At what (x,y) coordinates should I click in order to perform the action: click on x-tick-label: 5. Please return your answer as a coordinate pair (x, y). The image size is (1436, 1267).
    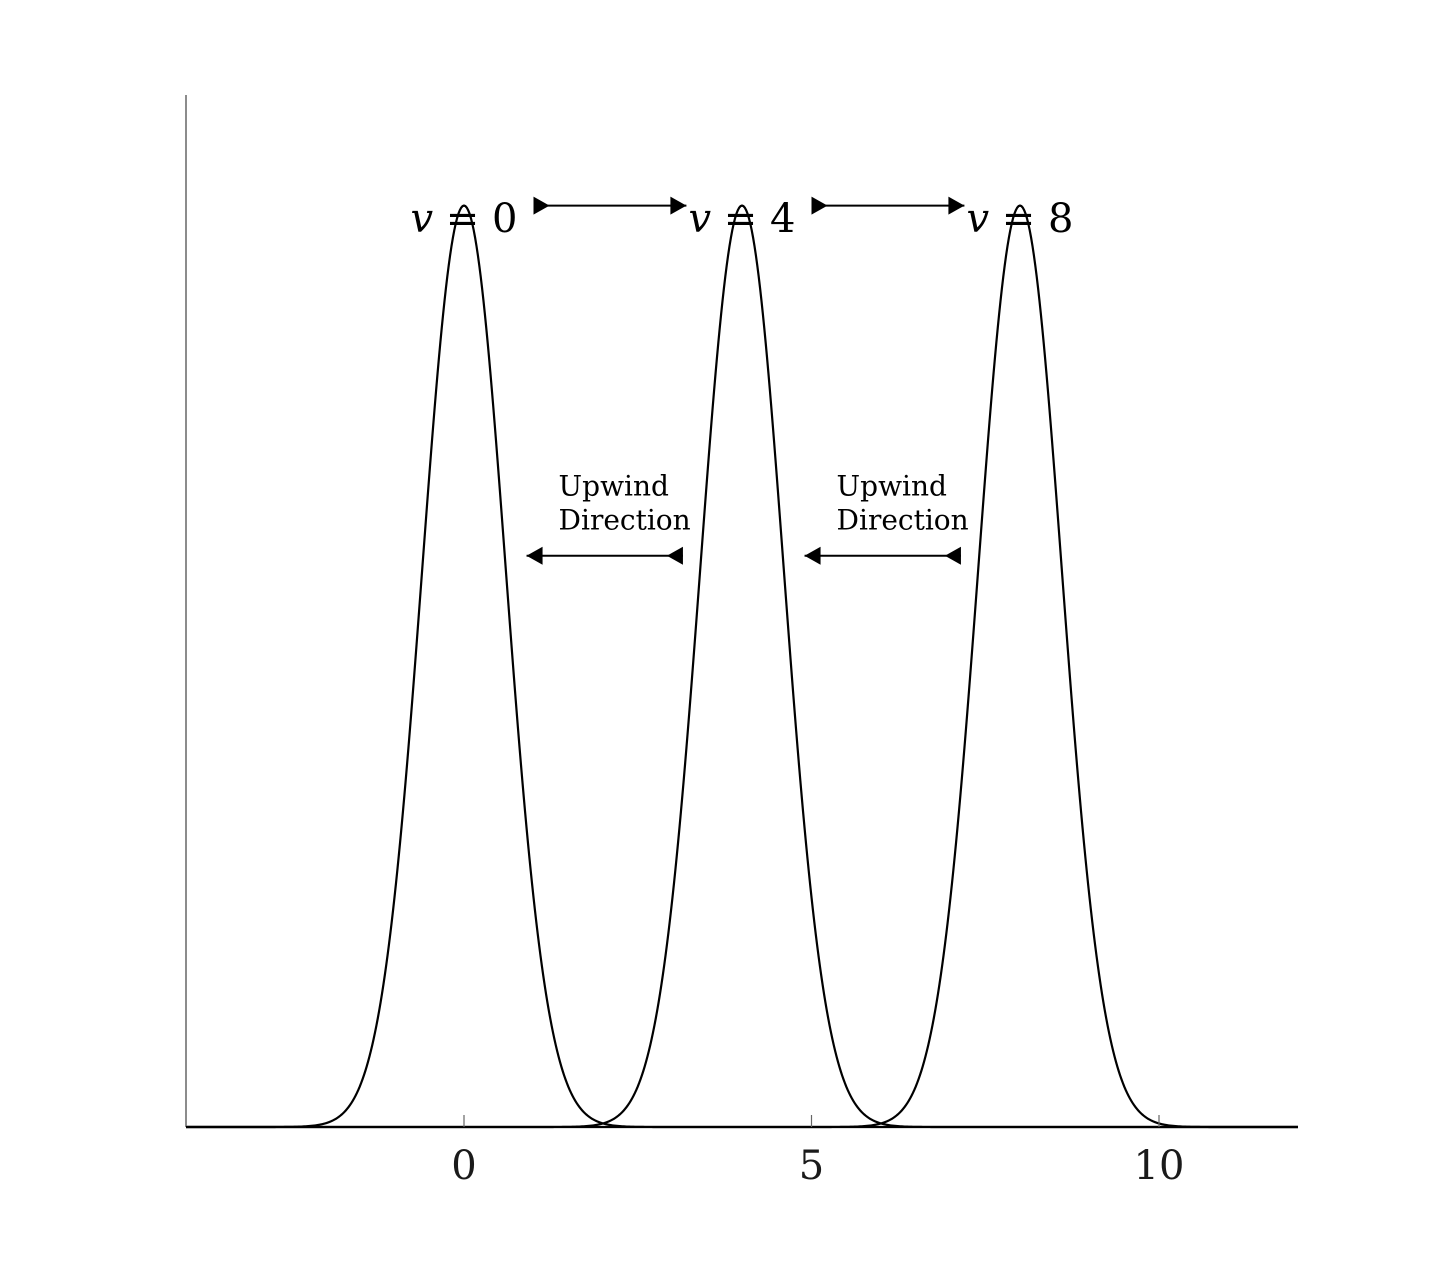
    Looking at the image, I should click on (811, 1166).